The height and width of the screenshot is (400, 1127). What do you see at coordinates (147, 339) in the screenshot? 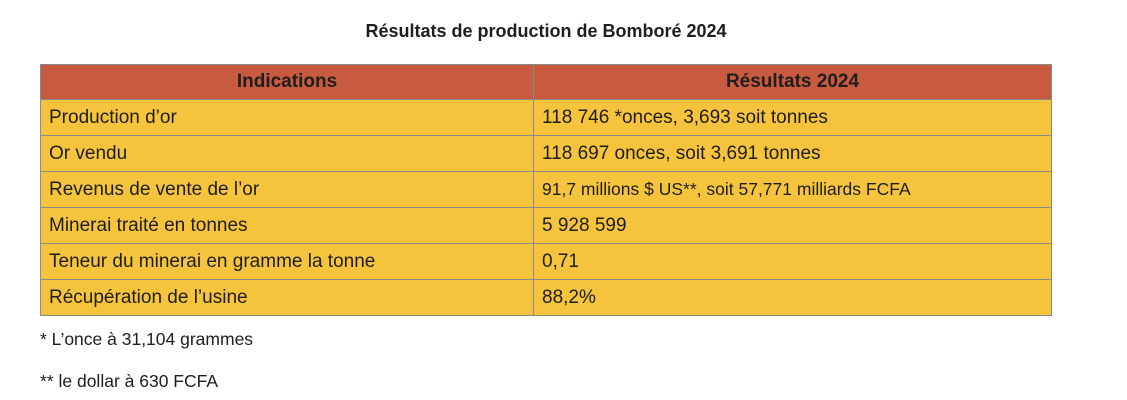
I see `footnote-ounce: * L’once à 31,104 grammes` at bounding box center [147, 339].